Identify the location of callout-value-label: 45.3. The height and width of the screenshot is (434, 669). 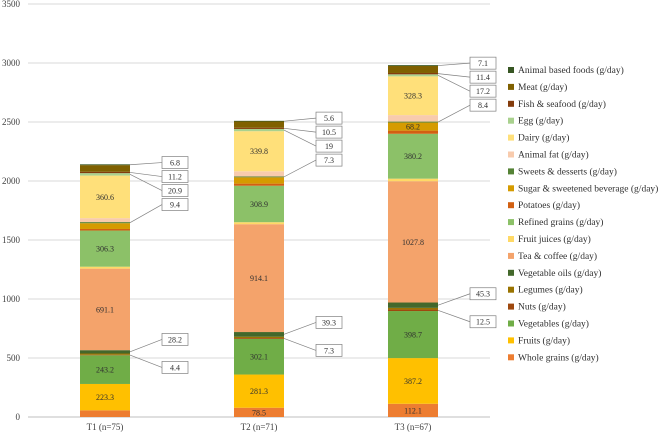
(483, 294).